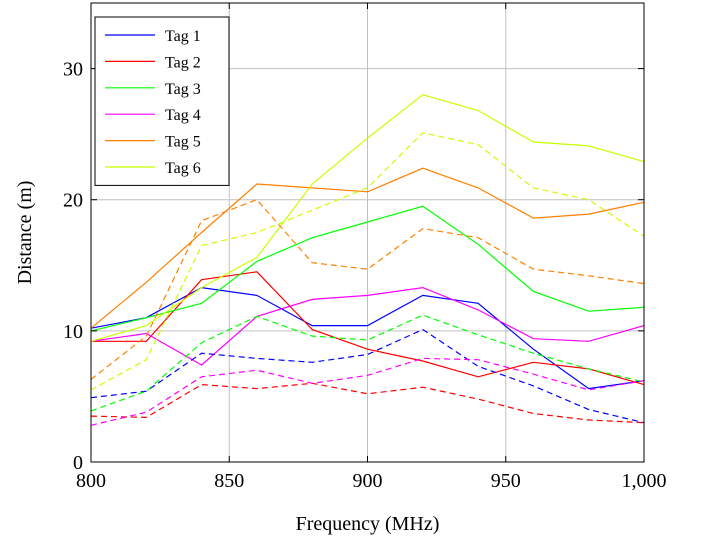 This screenshot has height=537, width=703. What do you see at coordinates (73, 70) in the screenshot?
I see `y-tick-label: 30` at bounding box center [73, 70].